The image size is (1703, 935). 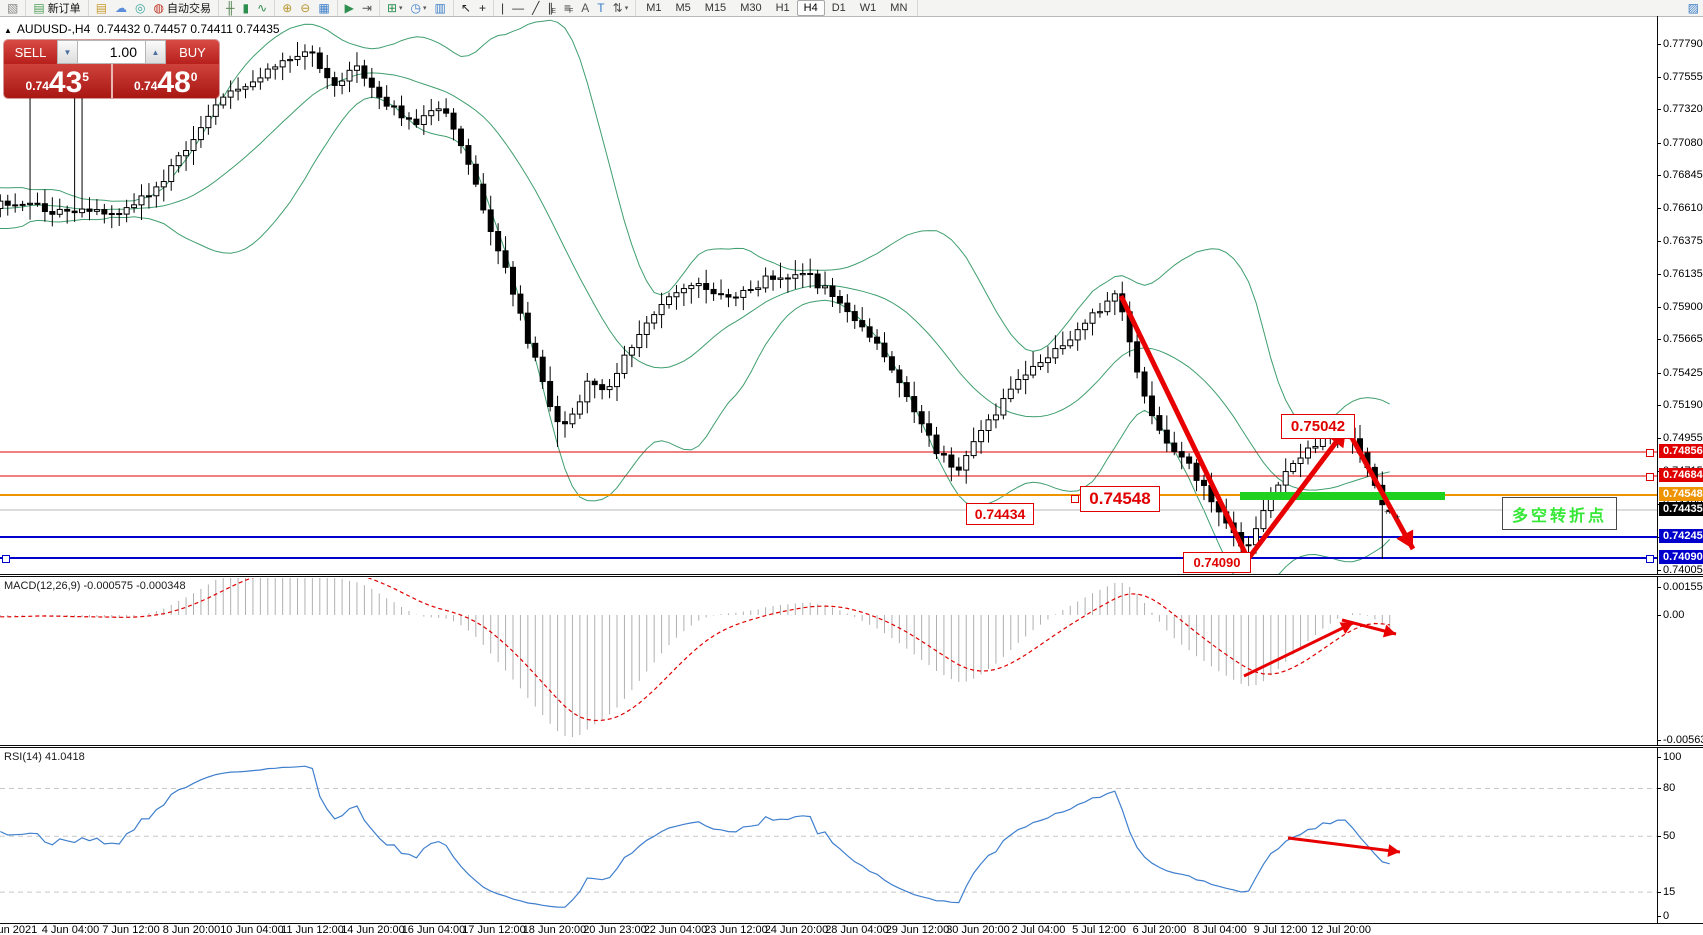 What do you see at coordinates (56, 8) in the screenshot?
I see `new-order-button: ▤ 新订单` at bounding box center [56, 8].